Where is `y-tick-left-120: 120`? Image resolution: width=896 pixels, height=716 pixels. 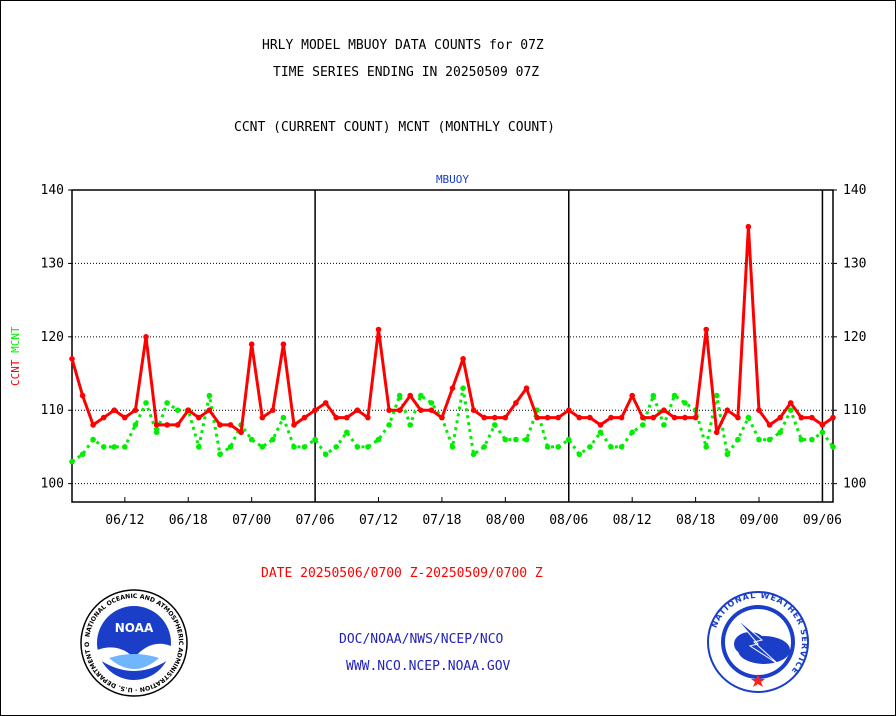
y-tick-left-120: 120 is located at coordinates (52, 337).